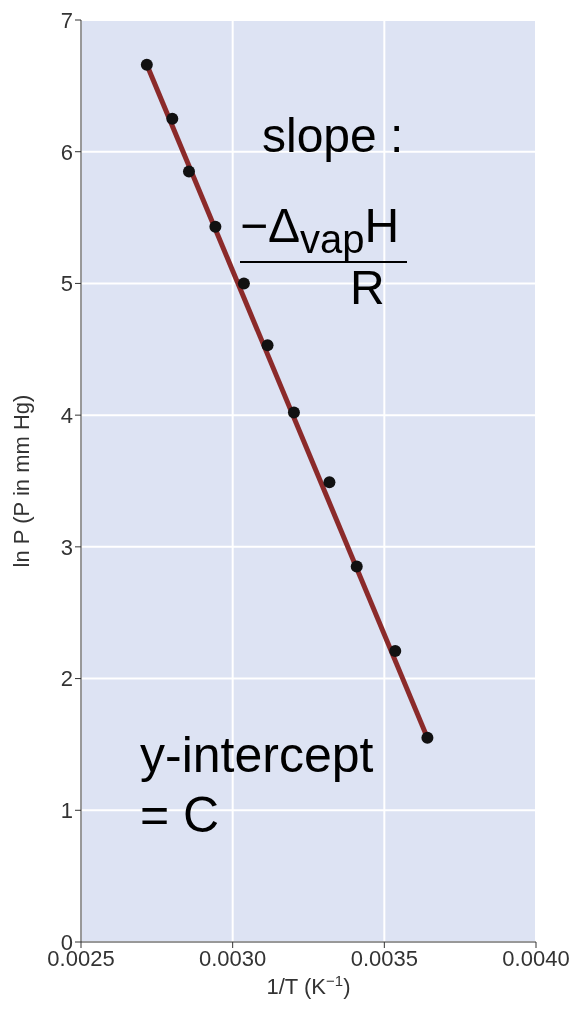 The height and width of the screenshot is (1025, 585). What do you see at coordinates (308, 985) in the screenshot?
I see `x-axis-title: 1/T (K$^{−1}$)` at bounding box center [308, 985].